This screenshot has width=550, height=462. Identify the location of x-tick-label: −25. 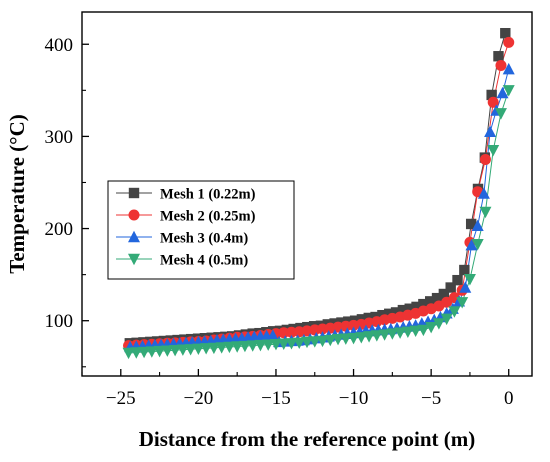
(121, 398).